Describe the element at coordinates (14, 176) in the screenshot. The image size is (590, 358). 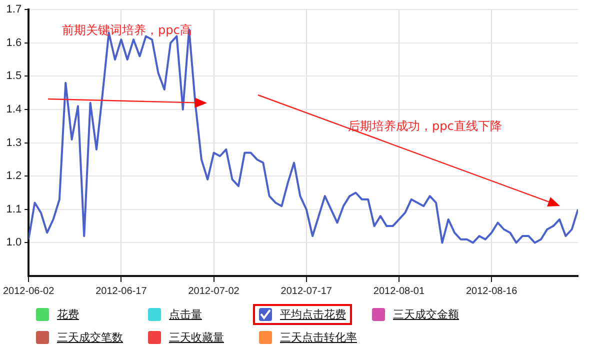
I see `y-tick-label: 1.2` at that location.